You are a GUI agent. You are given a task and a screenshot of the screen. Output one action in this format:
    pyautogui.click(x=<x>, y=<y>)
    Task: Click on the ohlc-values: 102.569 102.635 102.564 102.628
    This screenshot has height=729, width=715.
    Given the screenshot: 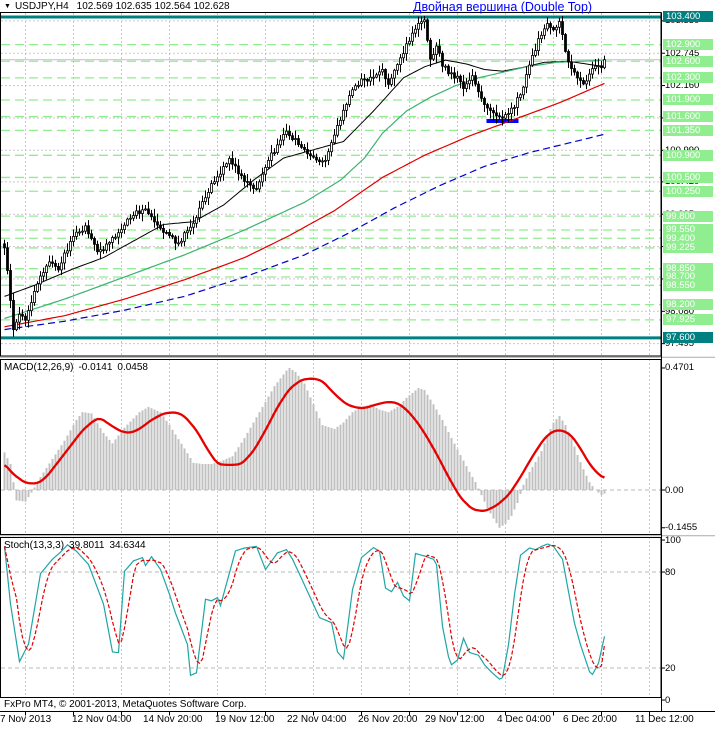 What is the action you would take?
    pyautogui.click(x=153, y=6)
    